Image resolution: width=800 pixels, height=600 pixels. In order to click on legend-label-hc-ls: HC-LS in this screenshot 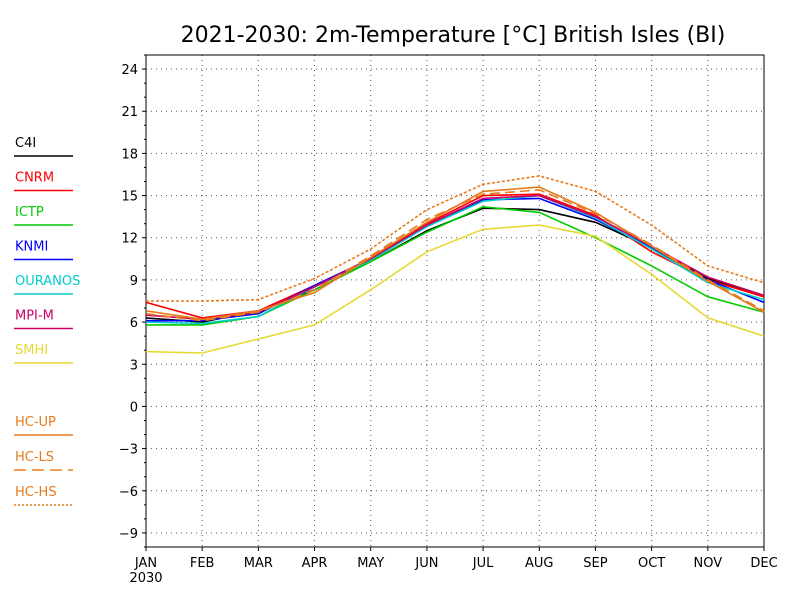, I will do `click(34, 457)`.